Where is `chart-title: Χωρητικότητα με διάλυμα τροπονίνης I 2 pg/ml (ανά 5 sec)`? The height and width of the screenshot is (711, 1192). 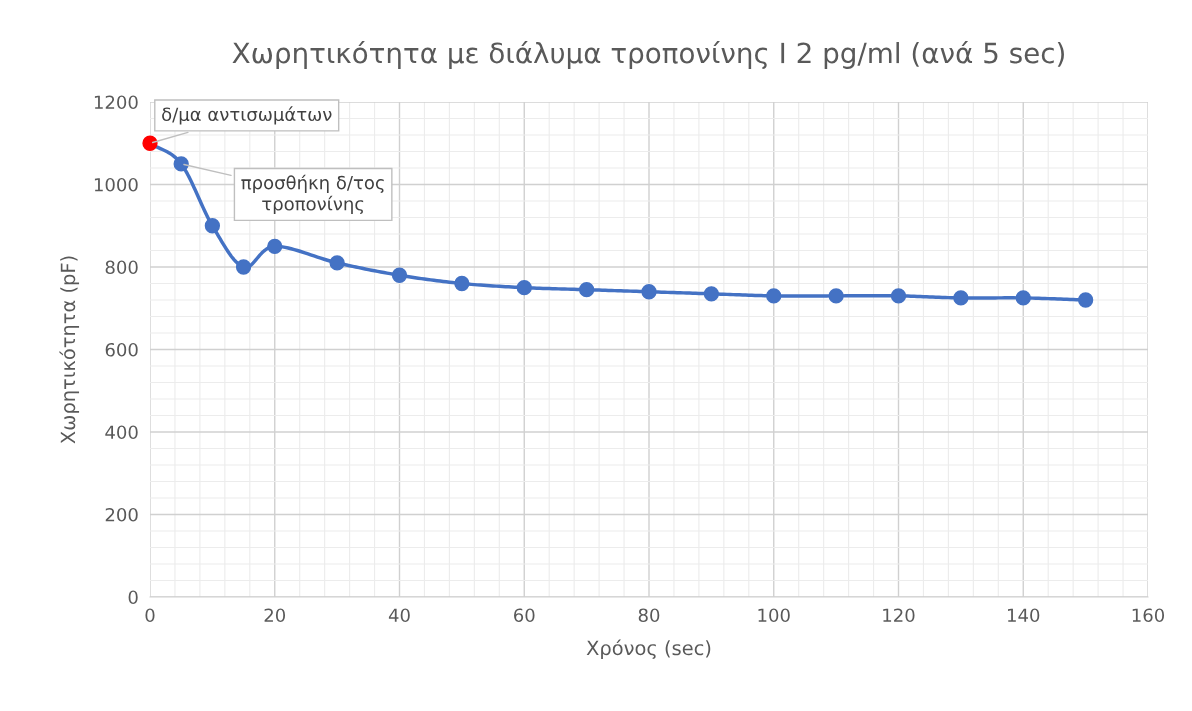
chart-title: Χωρητικότητα με διάλυμα τροπονίνης I 2 pg/ml (ανά 5 sec) is located at coordinates (648, 54).